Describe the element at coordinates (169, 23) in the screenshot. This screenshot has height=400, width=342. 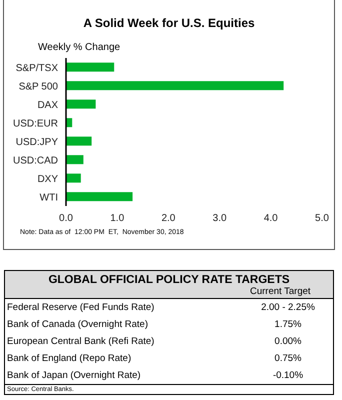
I see `chart-title: A Solid Week for U.S. Equities` at that location.